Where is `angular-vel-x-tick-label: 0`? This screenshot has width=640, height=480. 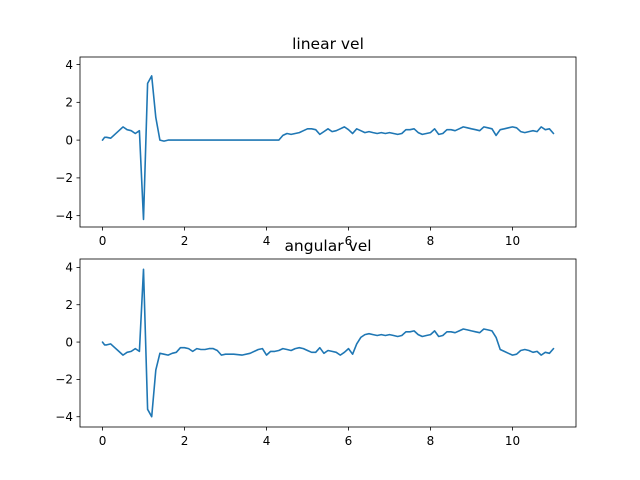 angular-vel-x-tick-label: 0 is located at coordinates (103, 441).